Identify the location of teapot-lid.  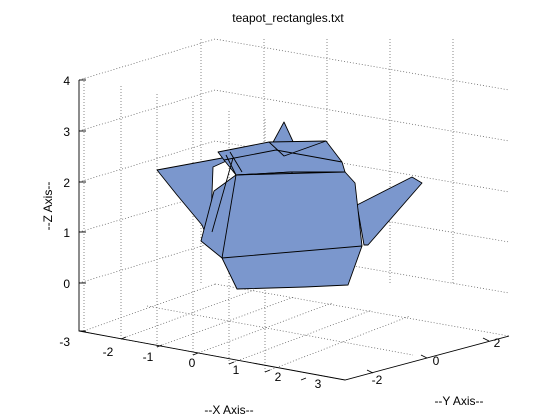
(281, 158).